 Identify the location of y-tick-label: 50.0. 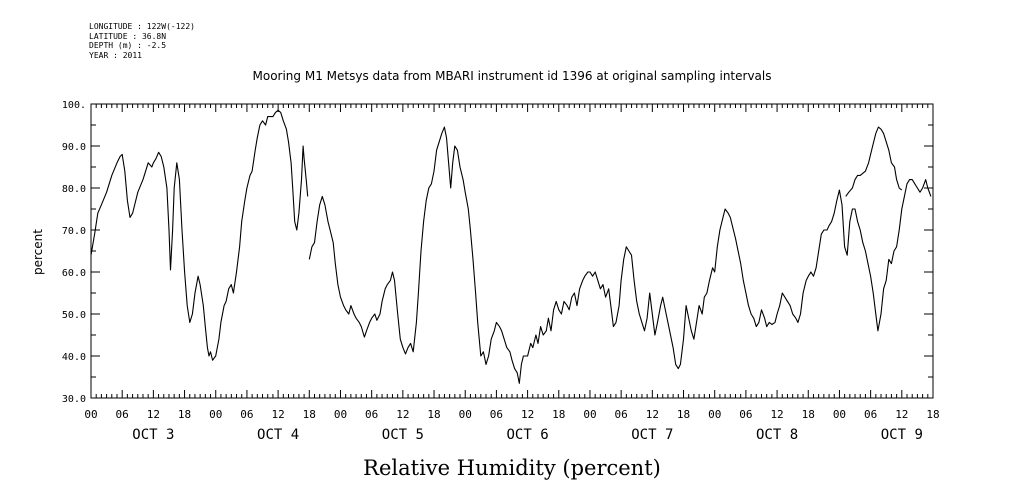
(74, 315).